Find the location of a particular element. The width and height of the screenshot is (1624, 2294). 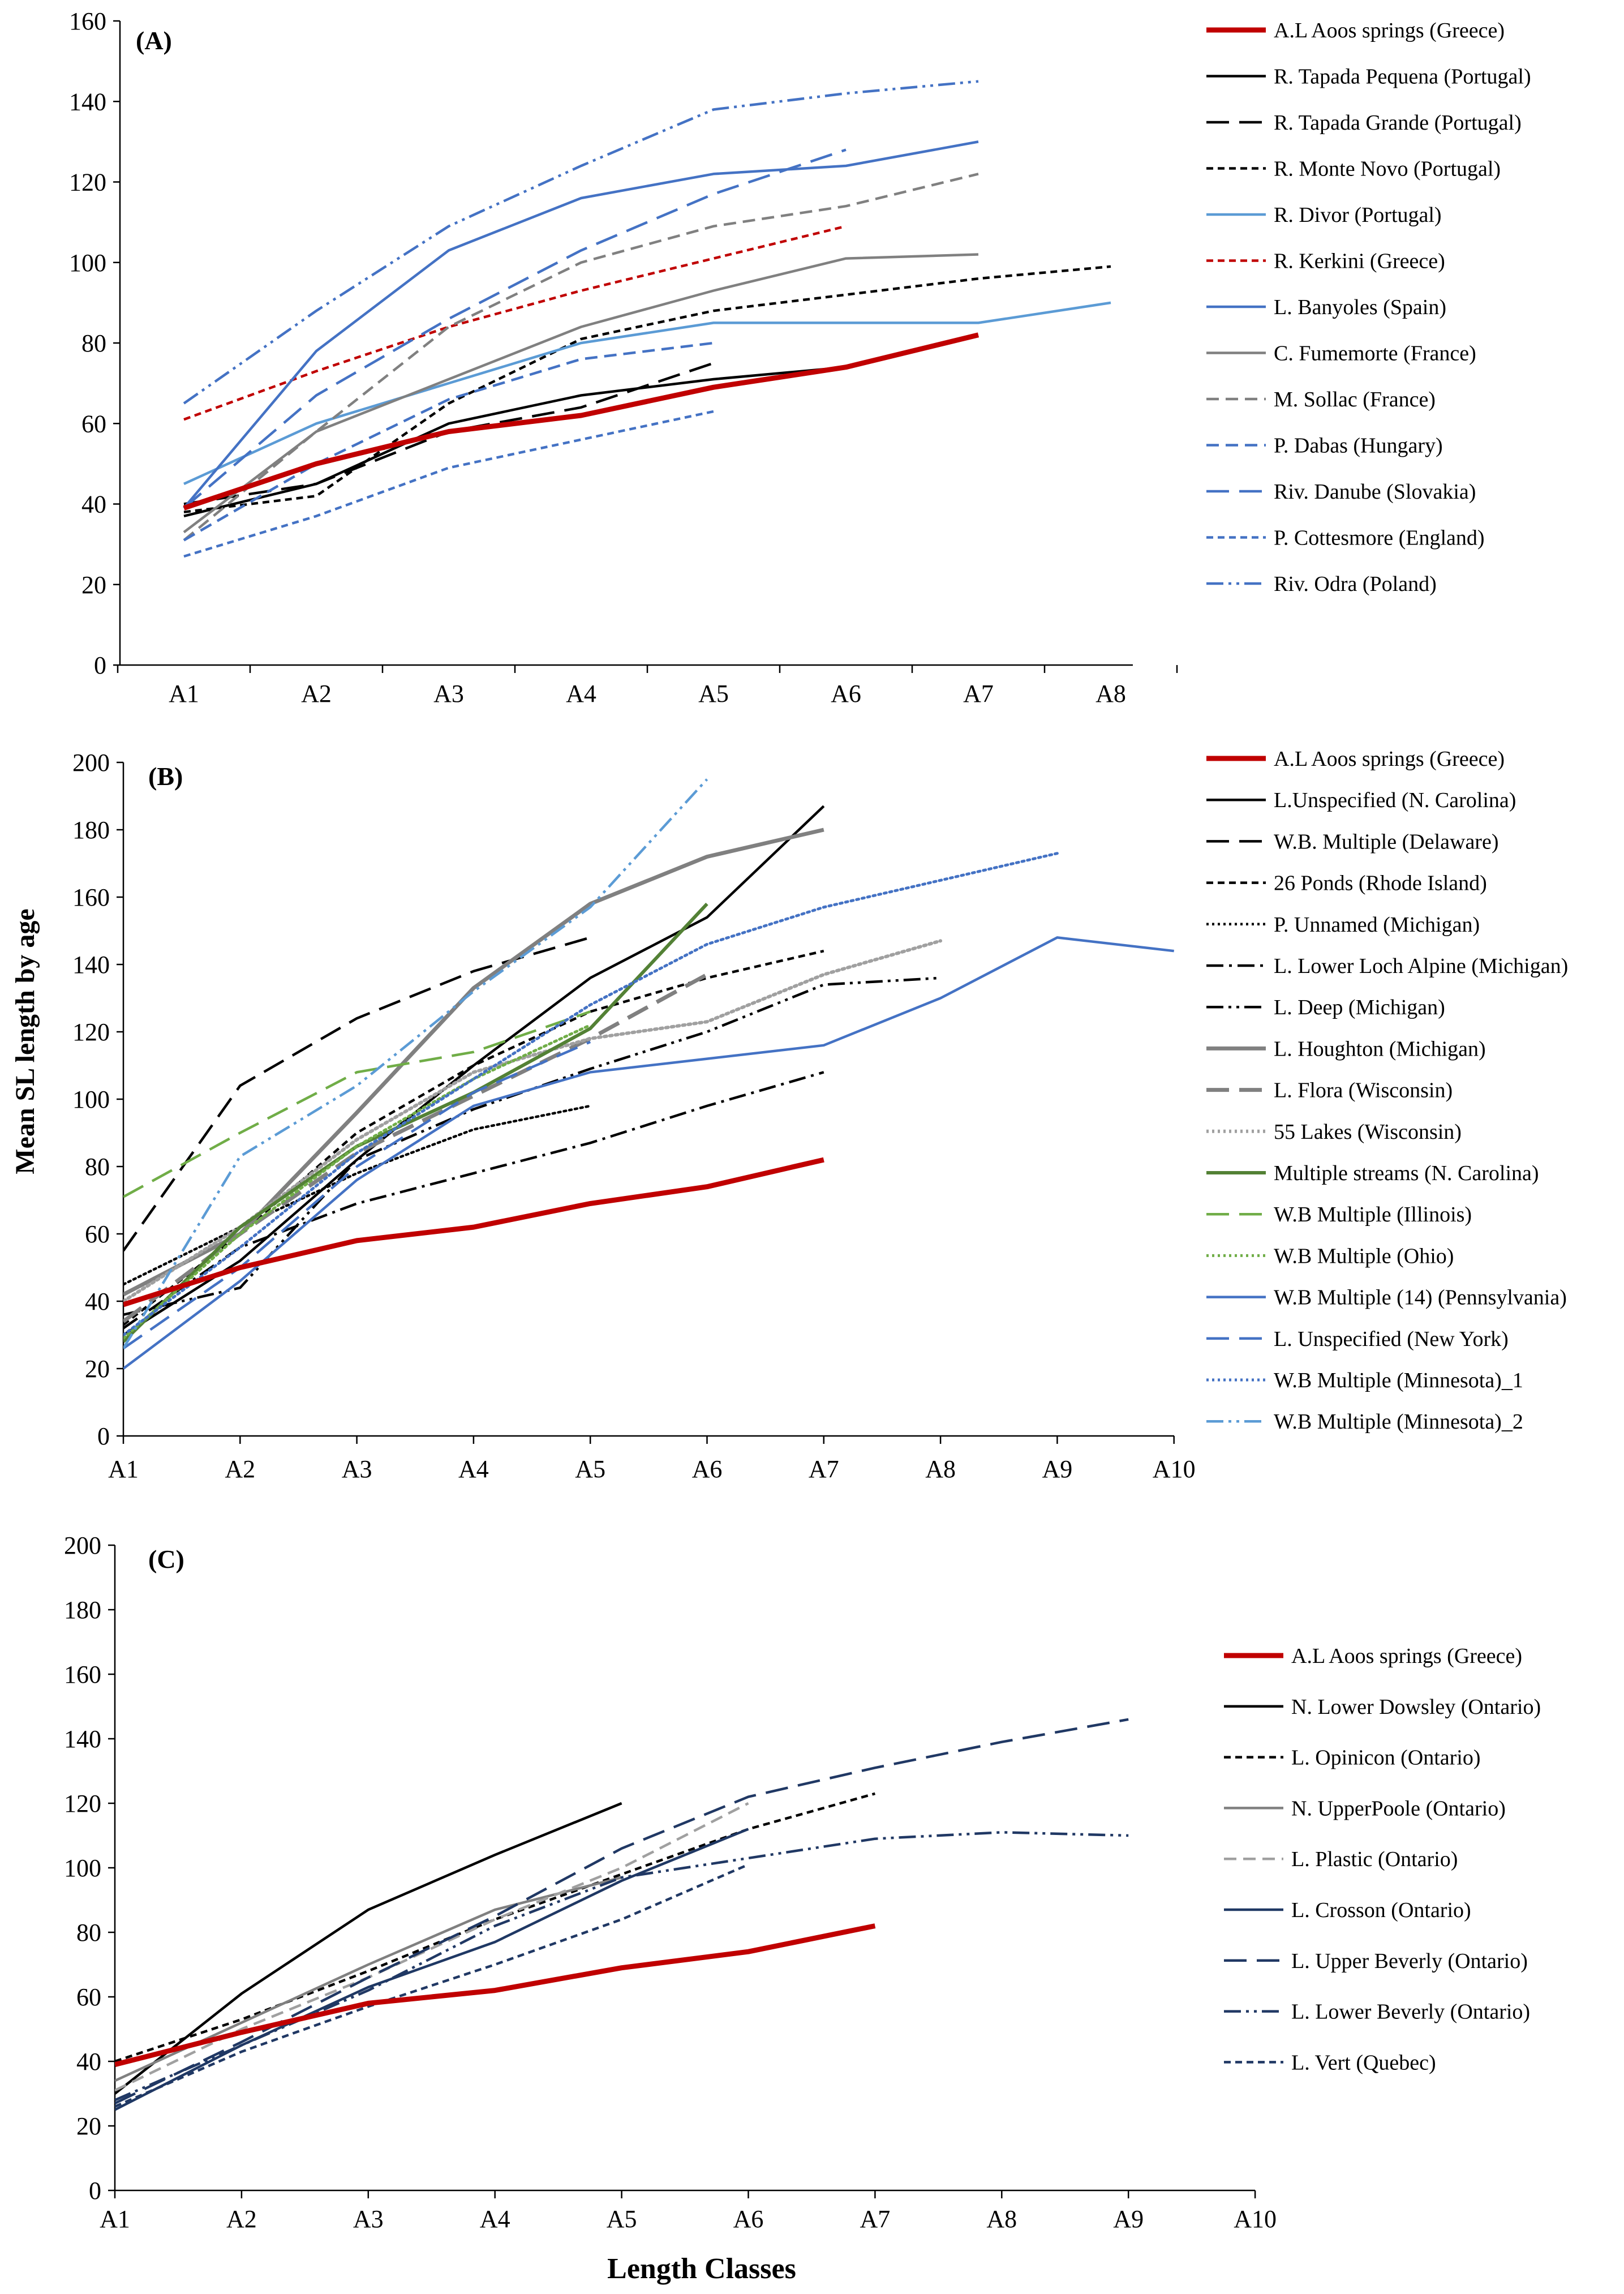

y-tick-label: 200 is located at coordinates (82, 1545).